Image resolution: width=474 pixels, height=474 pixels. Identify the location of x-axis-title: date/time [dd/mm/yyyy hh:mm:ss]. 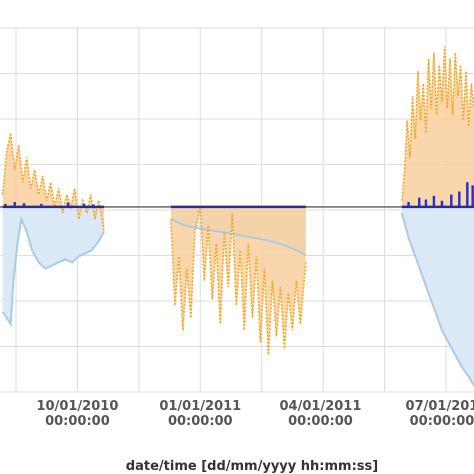
(252, 466).